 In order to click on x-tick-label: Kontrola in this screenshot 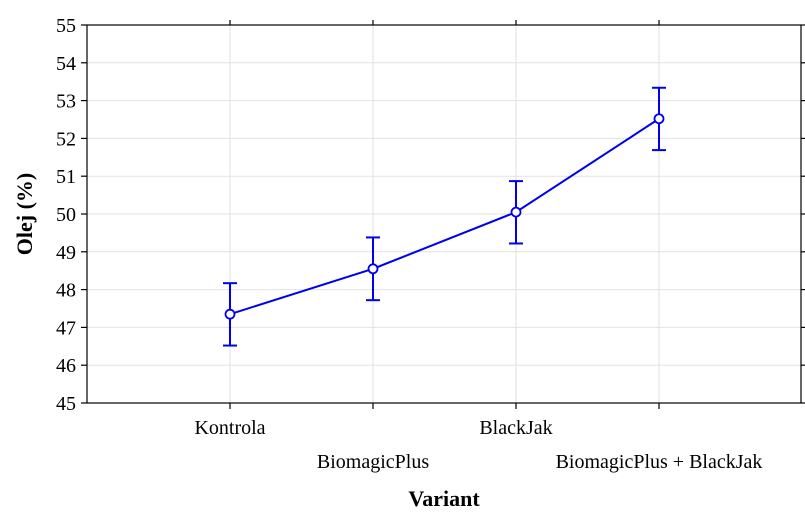, I will do `click(229, 428)`.